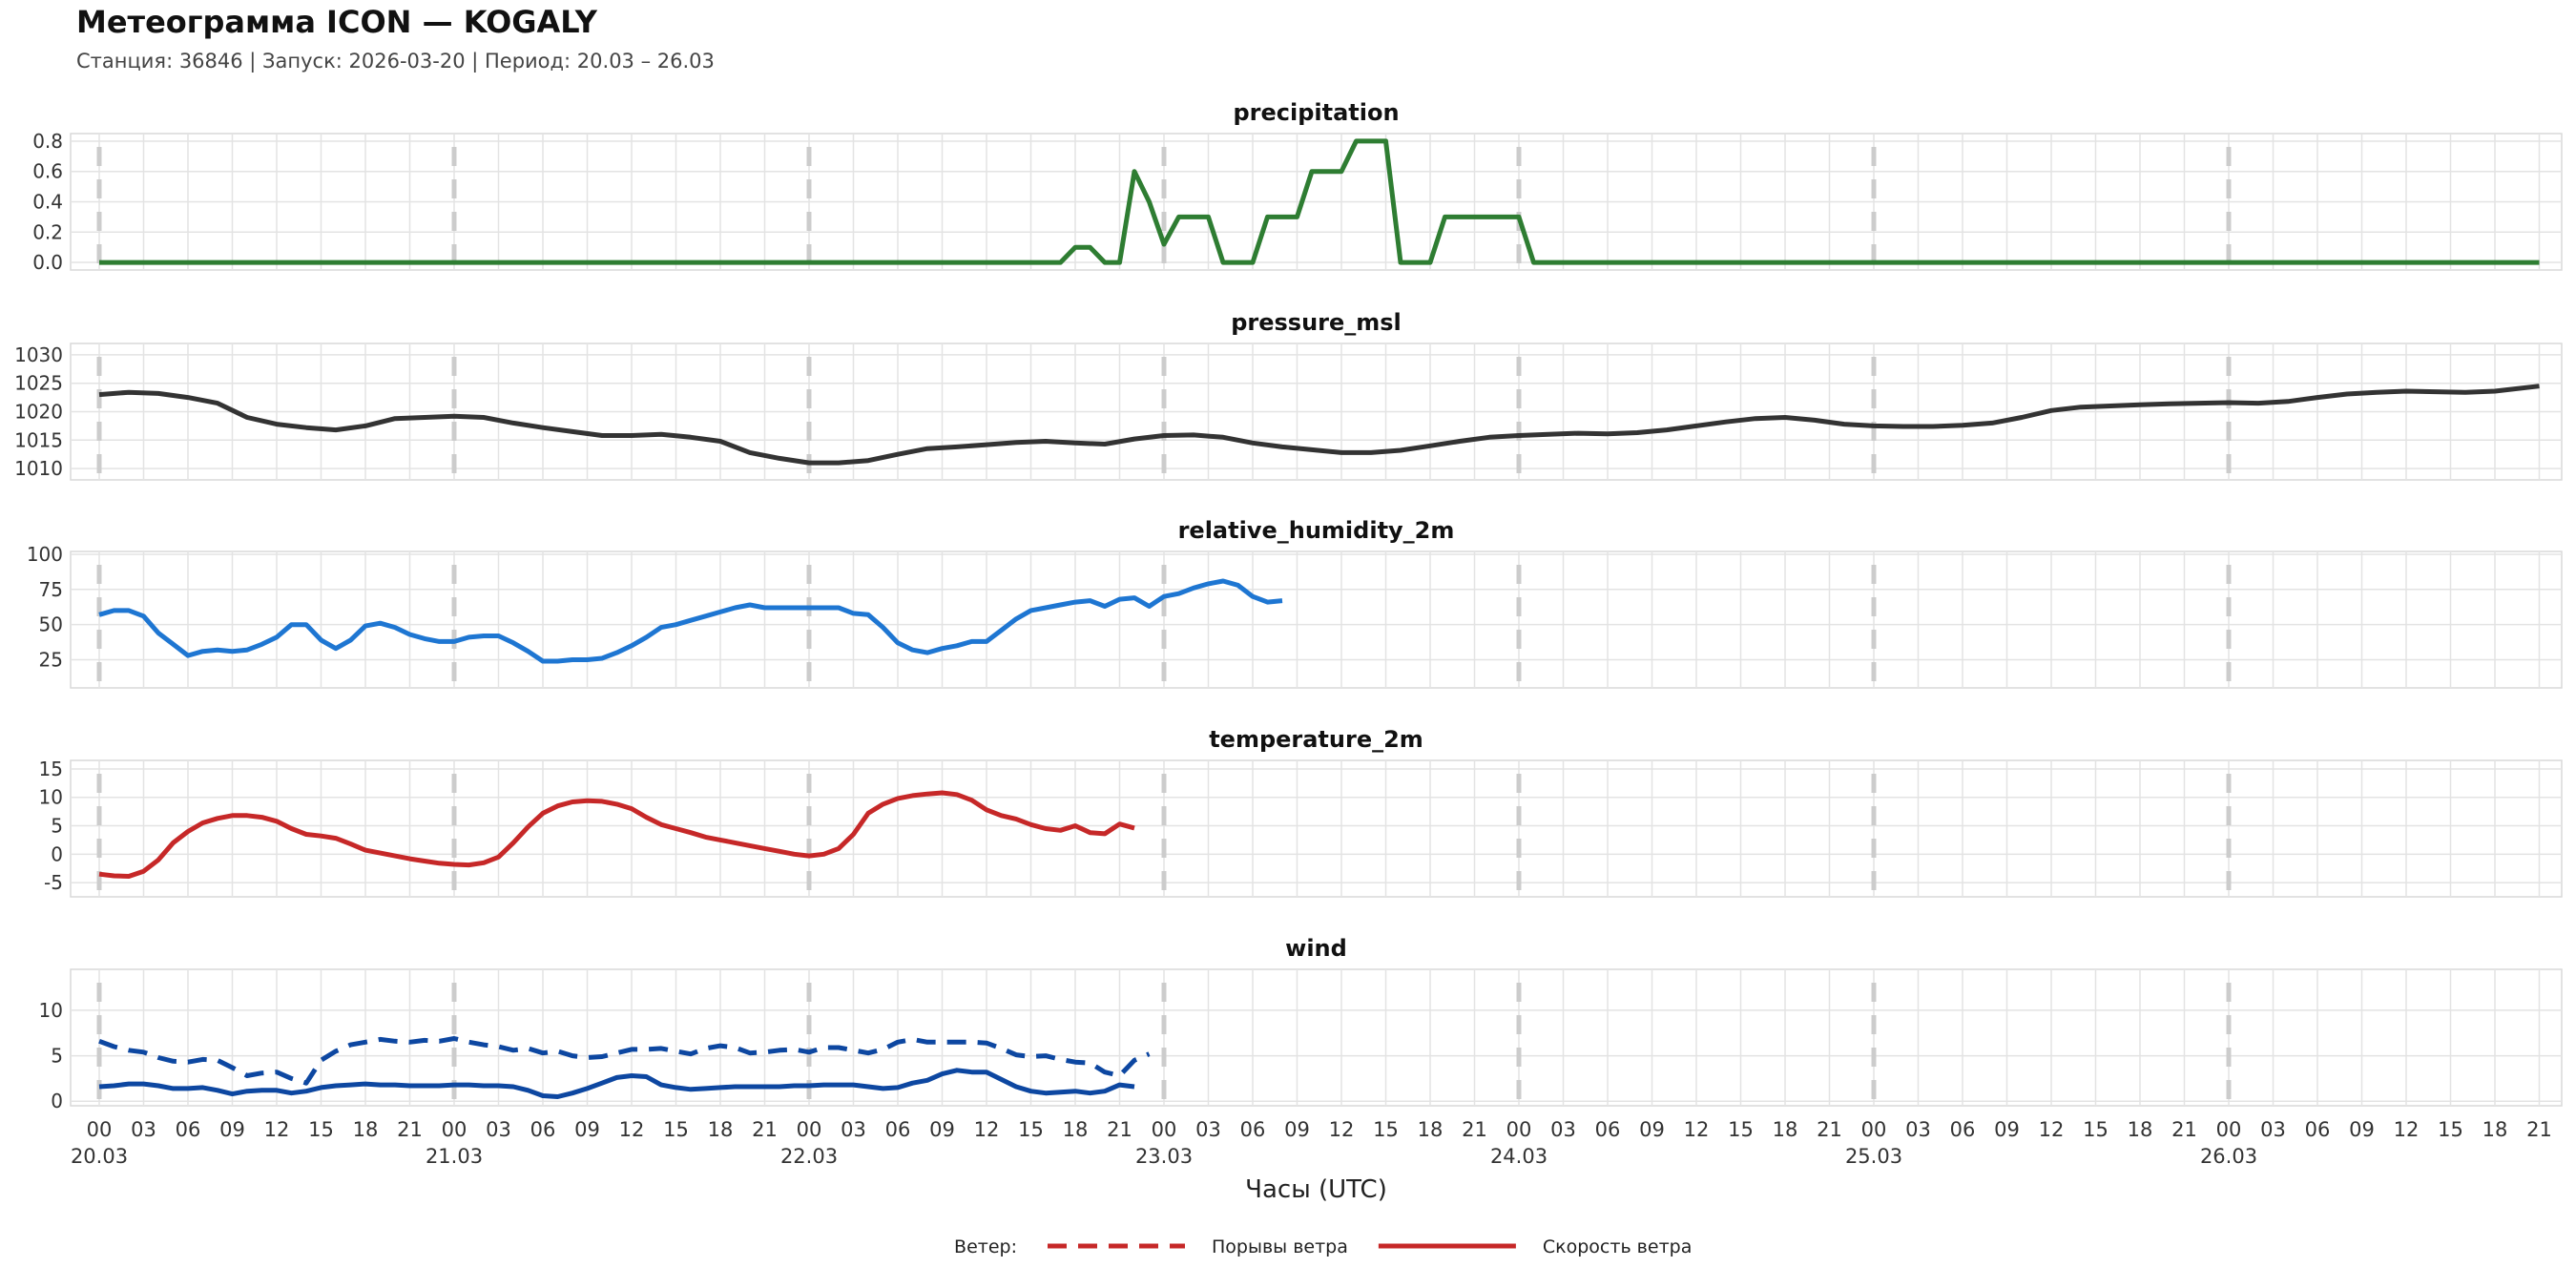 This screenshot has width=2576, height=1288. What do you see at coordinates (616, 1083) in the screenshot?
I see `series-line-wind` at bounding box center [616, 1083].